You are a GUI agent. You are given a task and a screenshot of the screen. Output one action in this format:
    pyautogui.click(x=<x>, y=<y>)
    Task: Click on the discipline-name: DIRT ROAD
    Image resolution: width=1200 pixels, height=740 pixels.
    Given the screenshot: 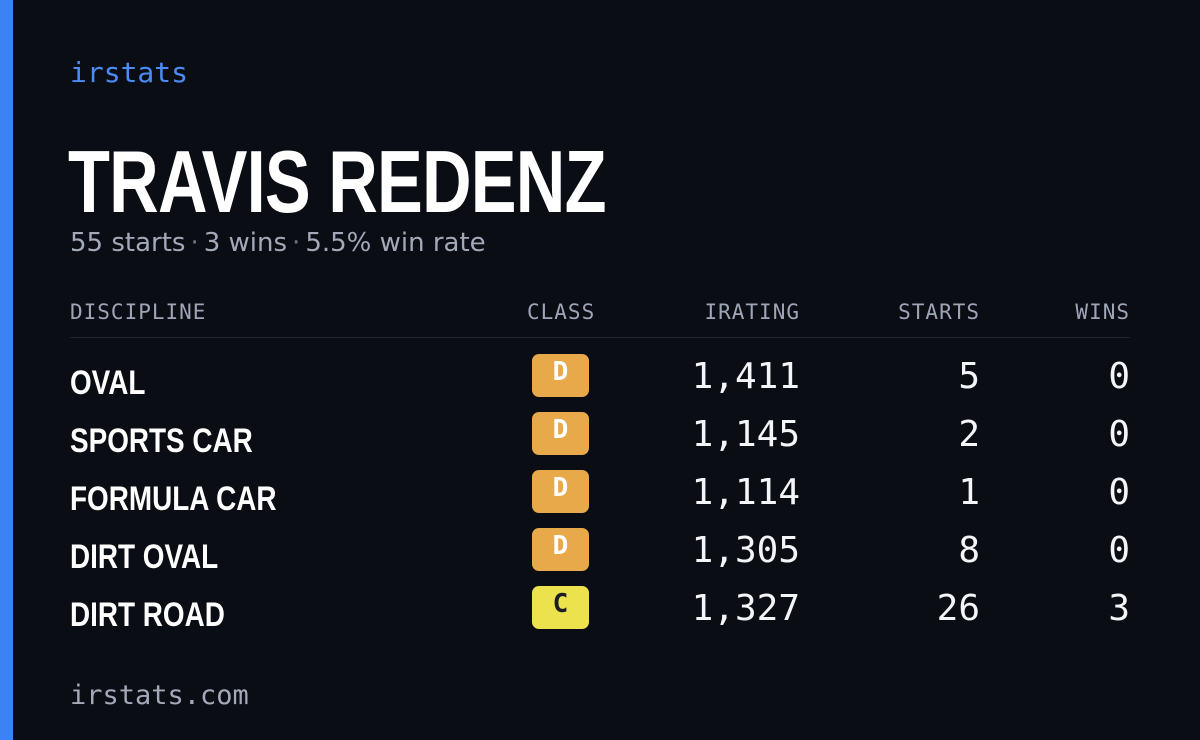 What is the action you would take?
    pyautogui.click(x=147, y=615)
    